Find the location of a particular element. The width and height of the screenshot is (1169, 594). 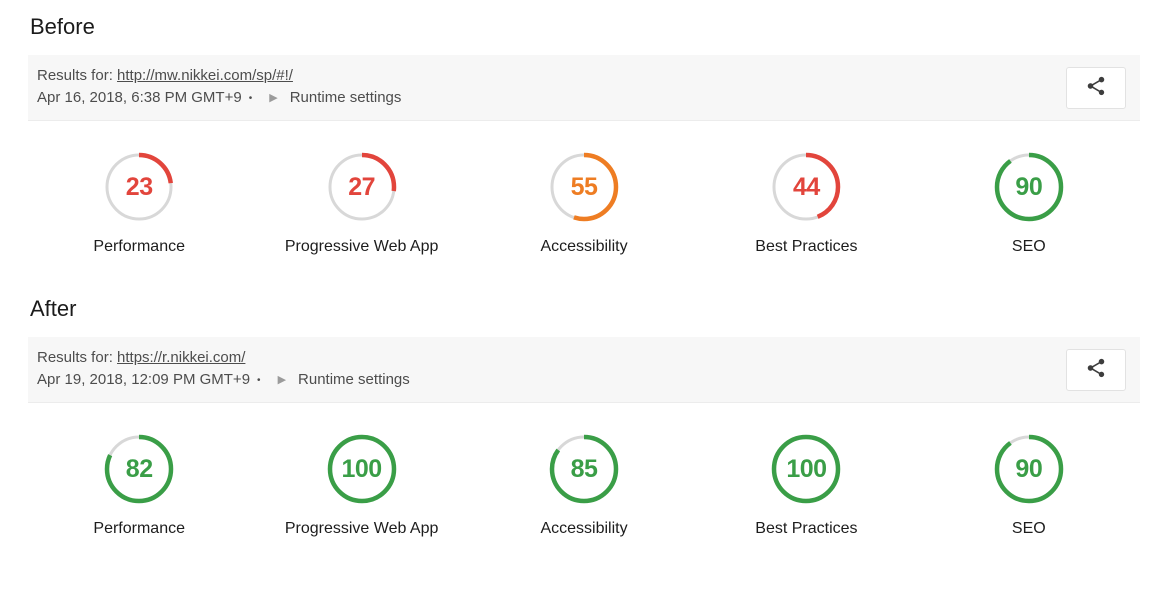

score-value: 27 is located at coordinates (362, 186).